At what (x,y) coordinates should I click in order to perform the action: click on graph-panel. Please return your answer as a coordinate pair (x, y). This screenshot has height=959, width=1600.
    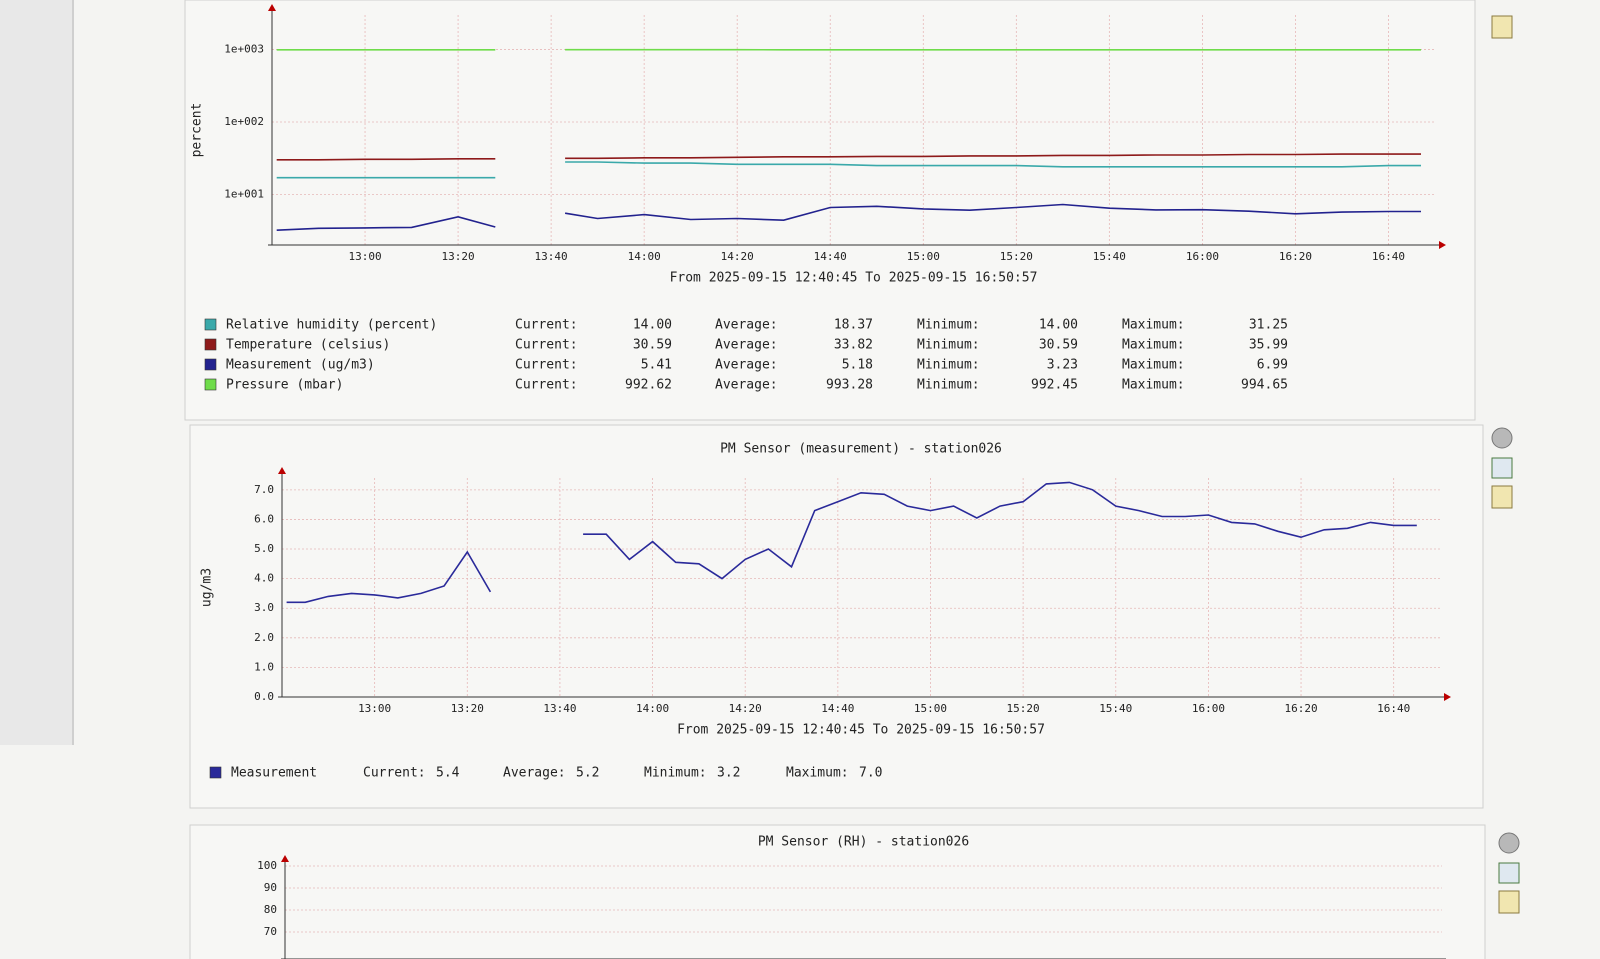
    Looking at the image, I should click on (837, 891).